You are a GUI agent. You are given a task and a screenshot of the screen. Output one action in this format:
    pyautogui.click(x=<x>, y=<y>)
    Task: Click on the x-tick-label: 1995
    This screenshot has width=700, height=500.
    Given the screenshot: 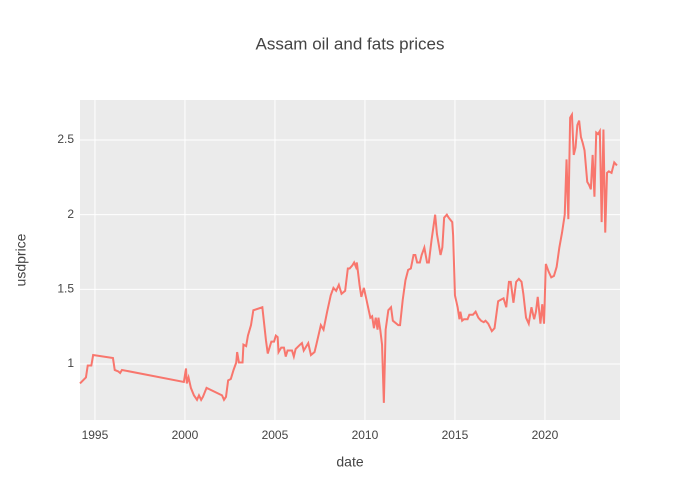 What is the action you would take?
    pyautogui.click(x=95, y=435)
    